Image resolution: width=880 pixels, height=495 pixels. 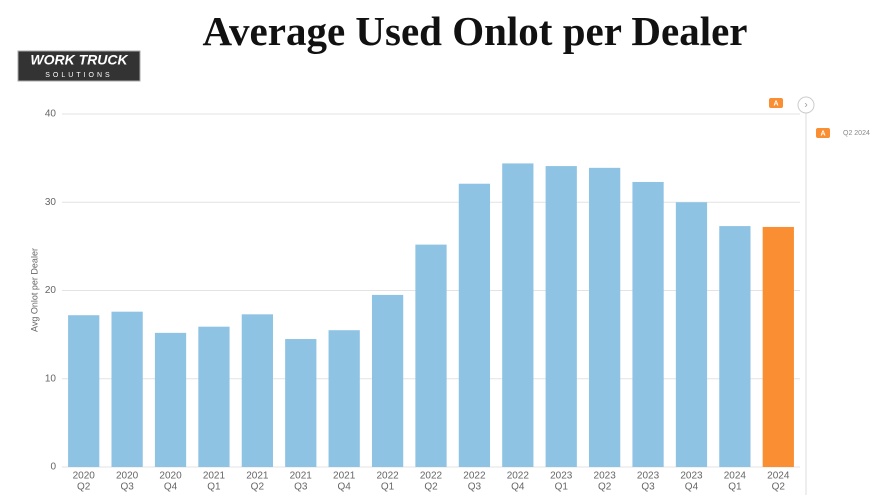 I want to click on badge, so click(x=776, y=103).